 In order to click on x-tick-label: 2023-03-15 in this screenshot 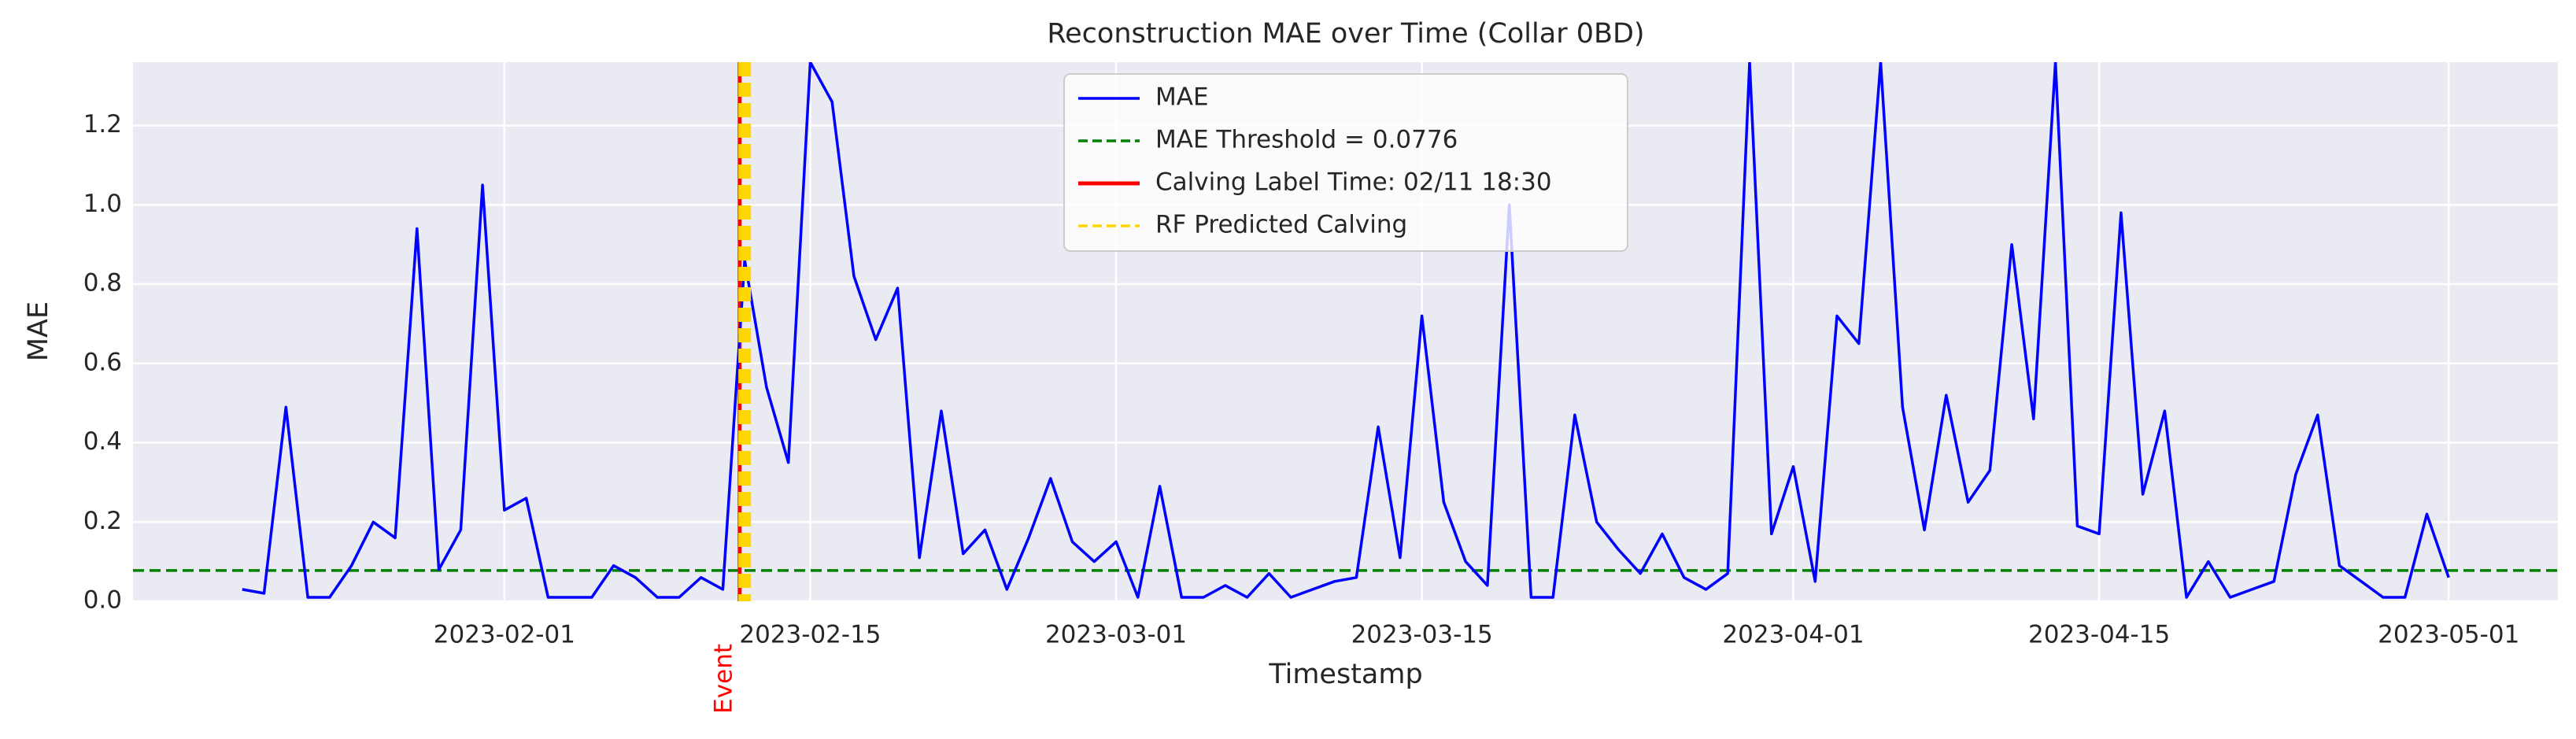, I will do `click(1422, 635)`.